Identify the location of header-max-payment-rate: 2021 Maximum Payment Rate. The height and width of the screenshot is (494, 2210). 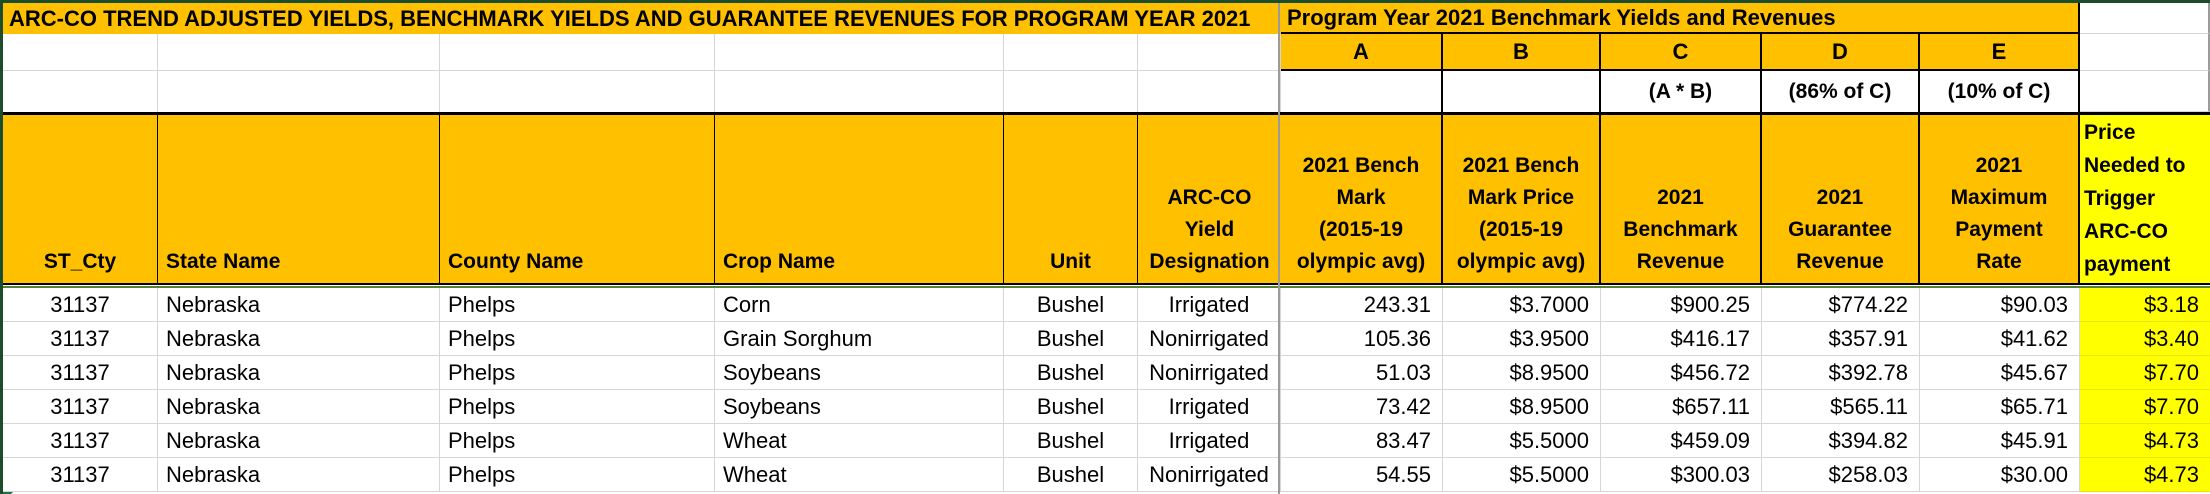
(2000, 198).